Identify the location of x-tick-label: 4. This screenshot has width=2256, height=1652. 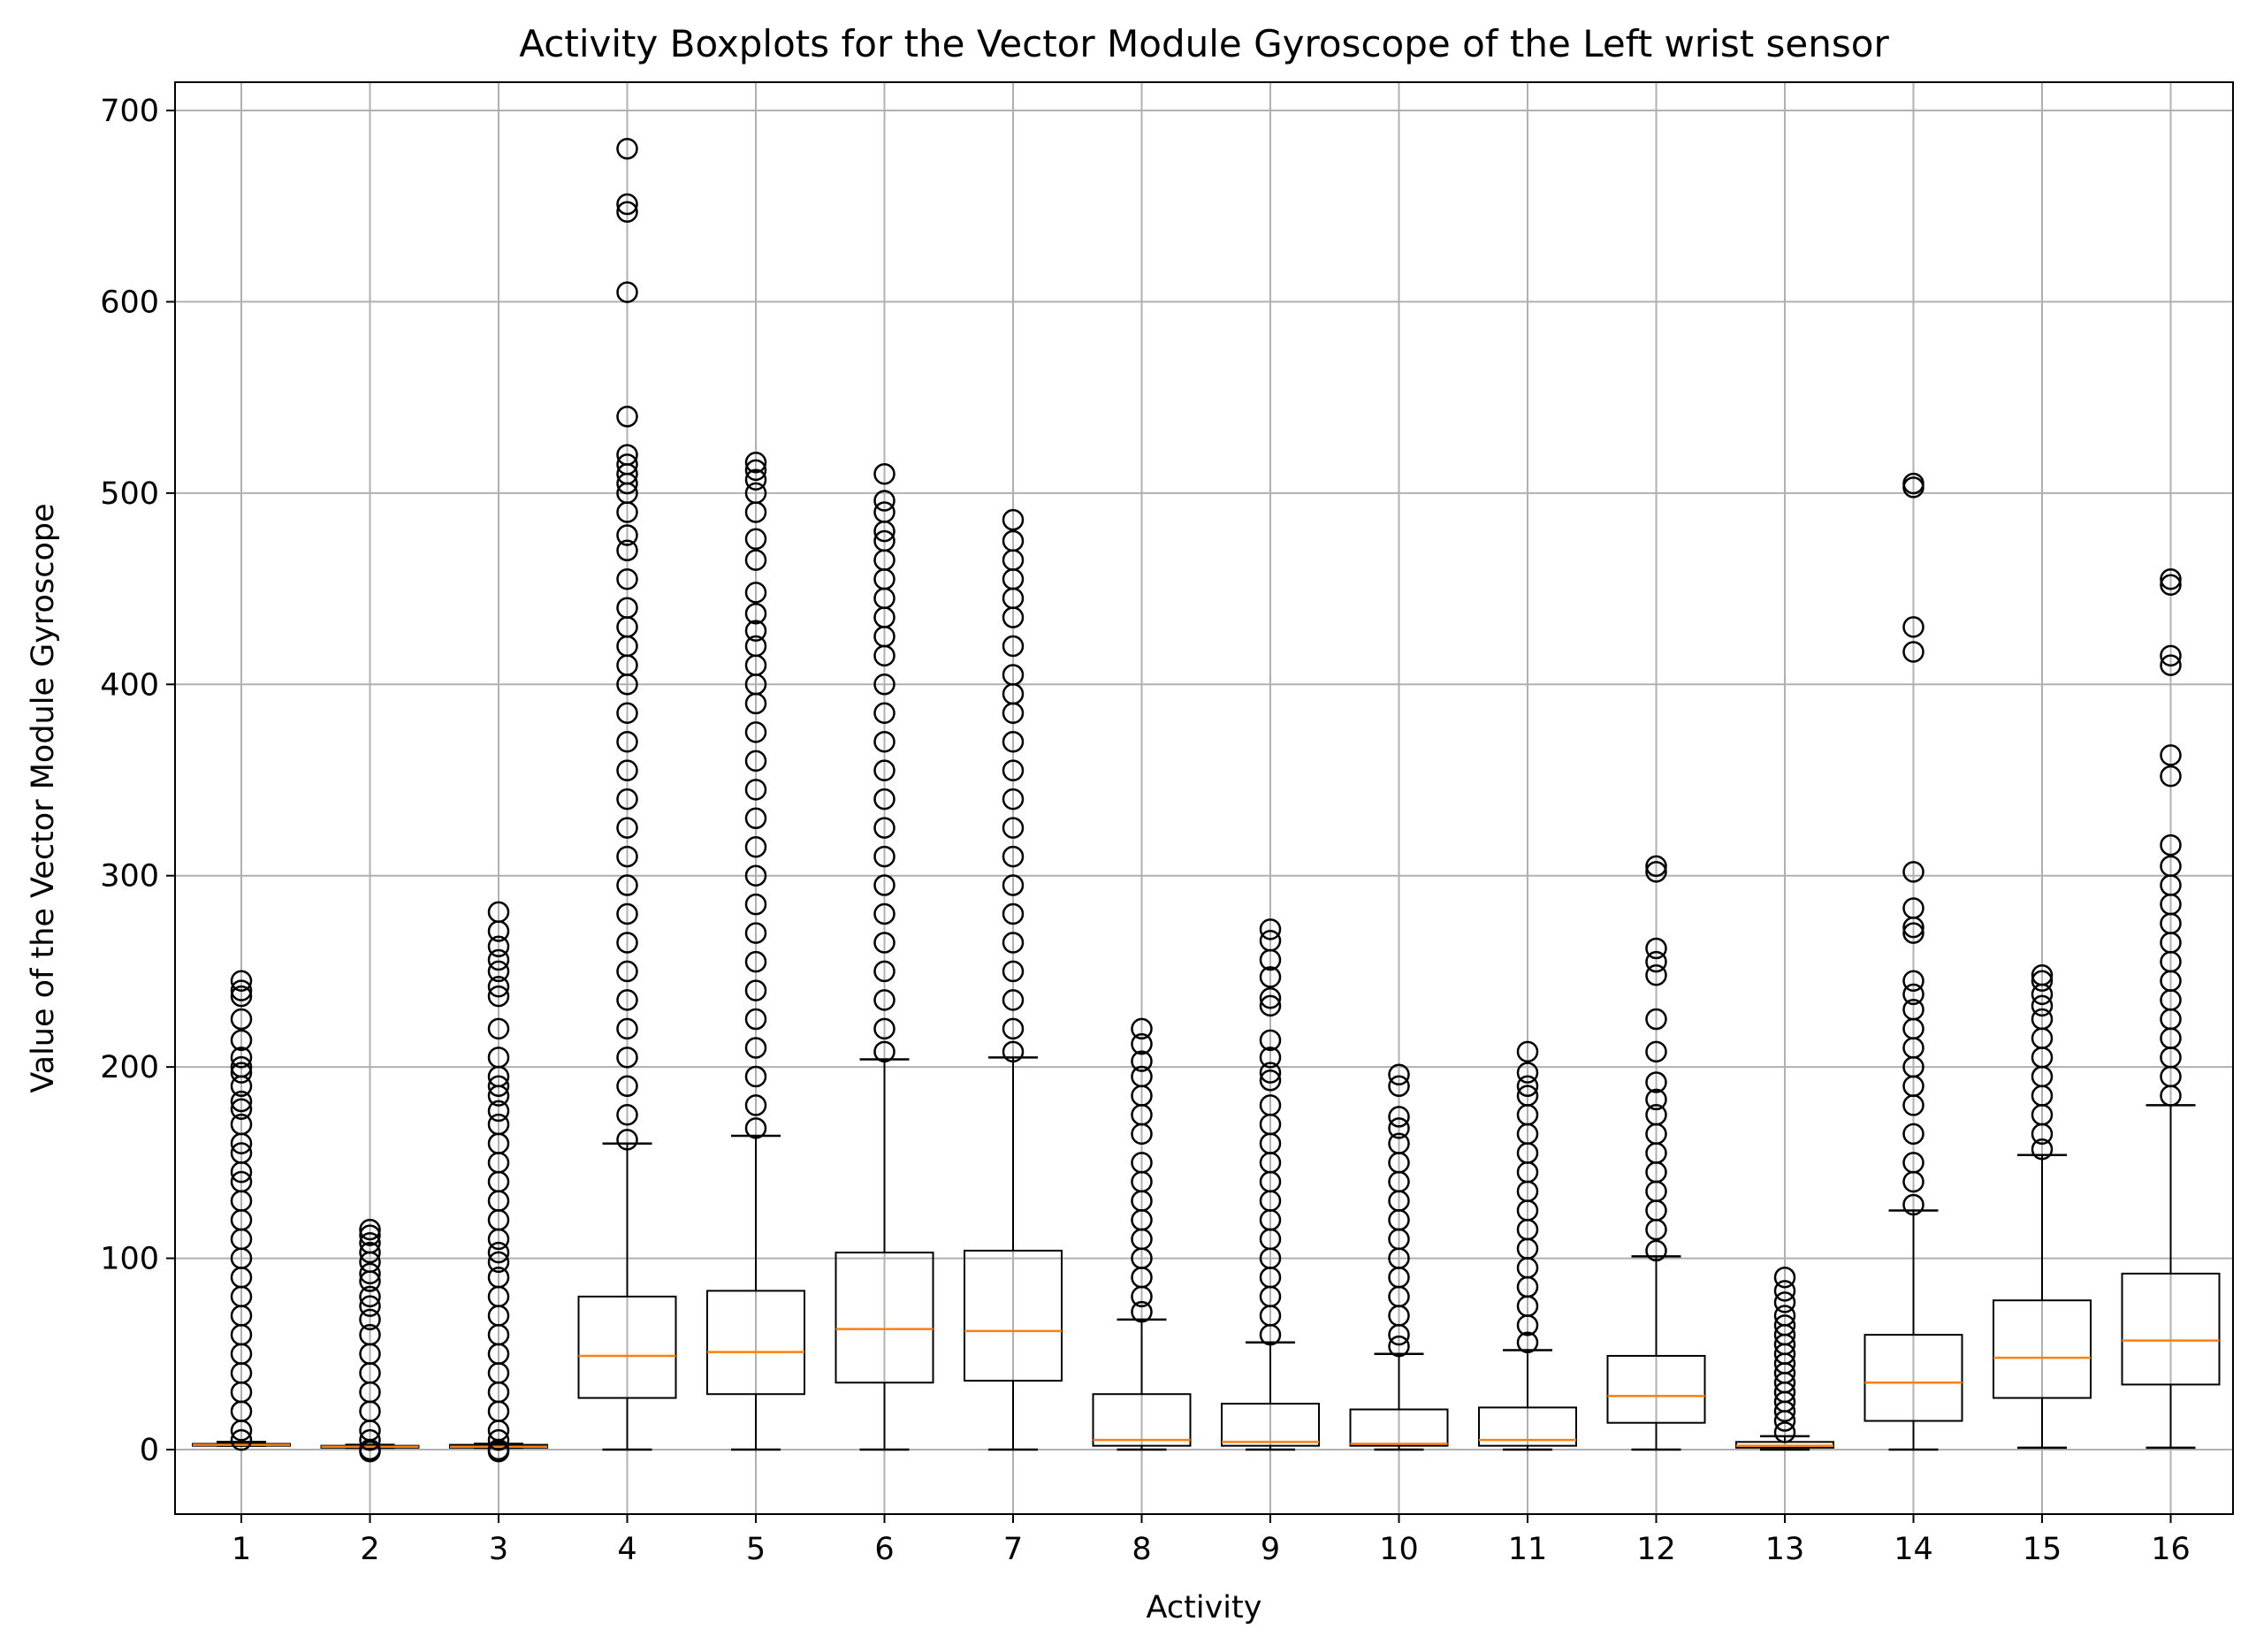
(626, 1550).